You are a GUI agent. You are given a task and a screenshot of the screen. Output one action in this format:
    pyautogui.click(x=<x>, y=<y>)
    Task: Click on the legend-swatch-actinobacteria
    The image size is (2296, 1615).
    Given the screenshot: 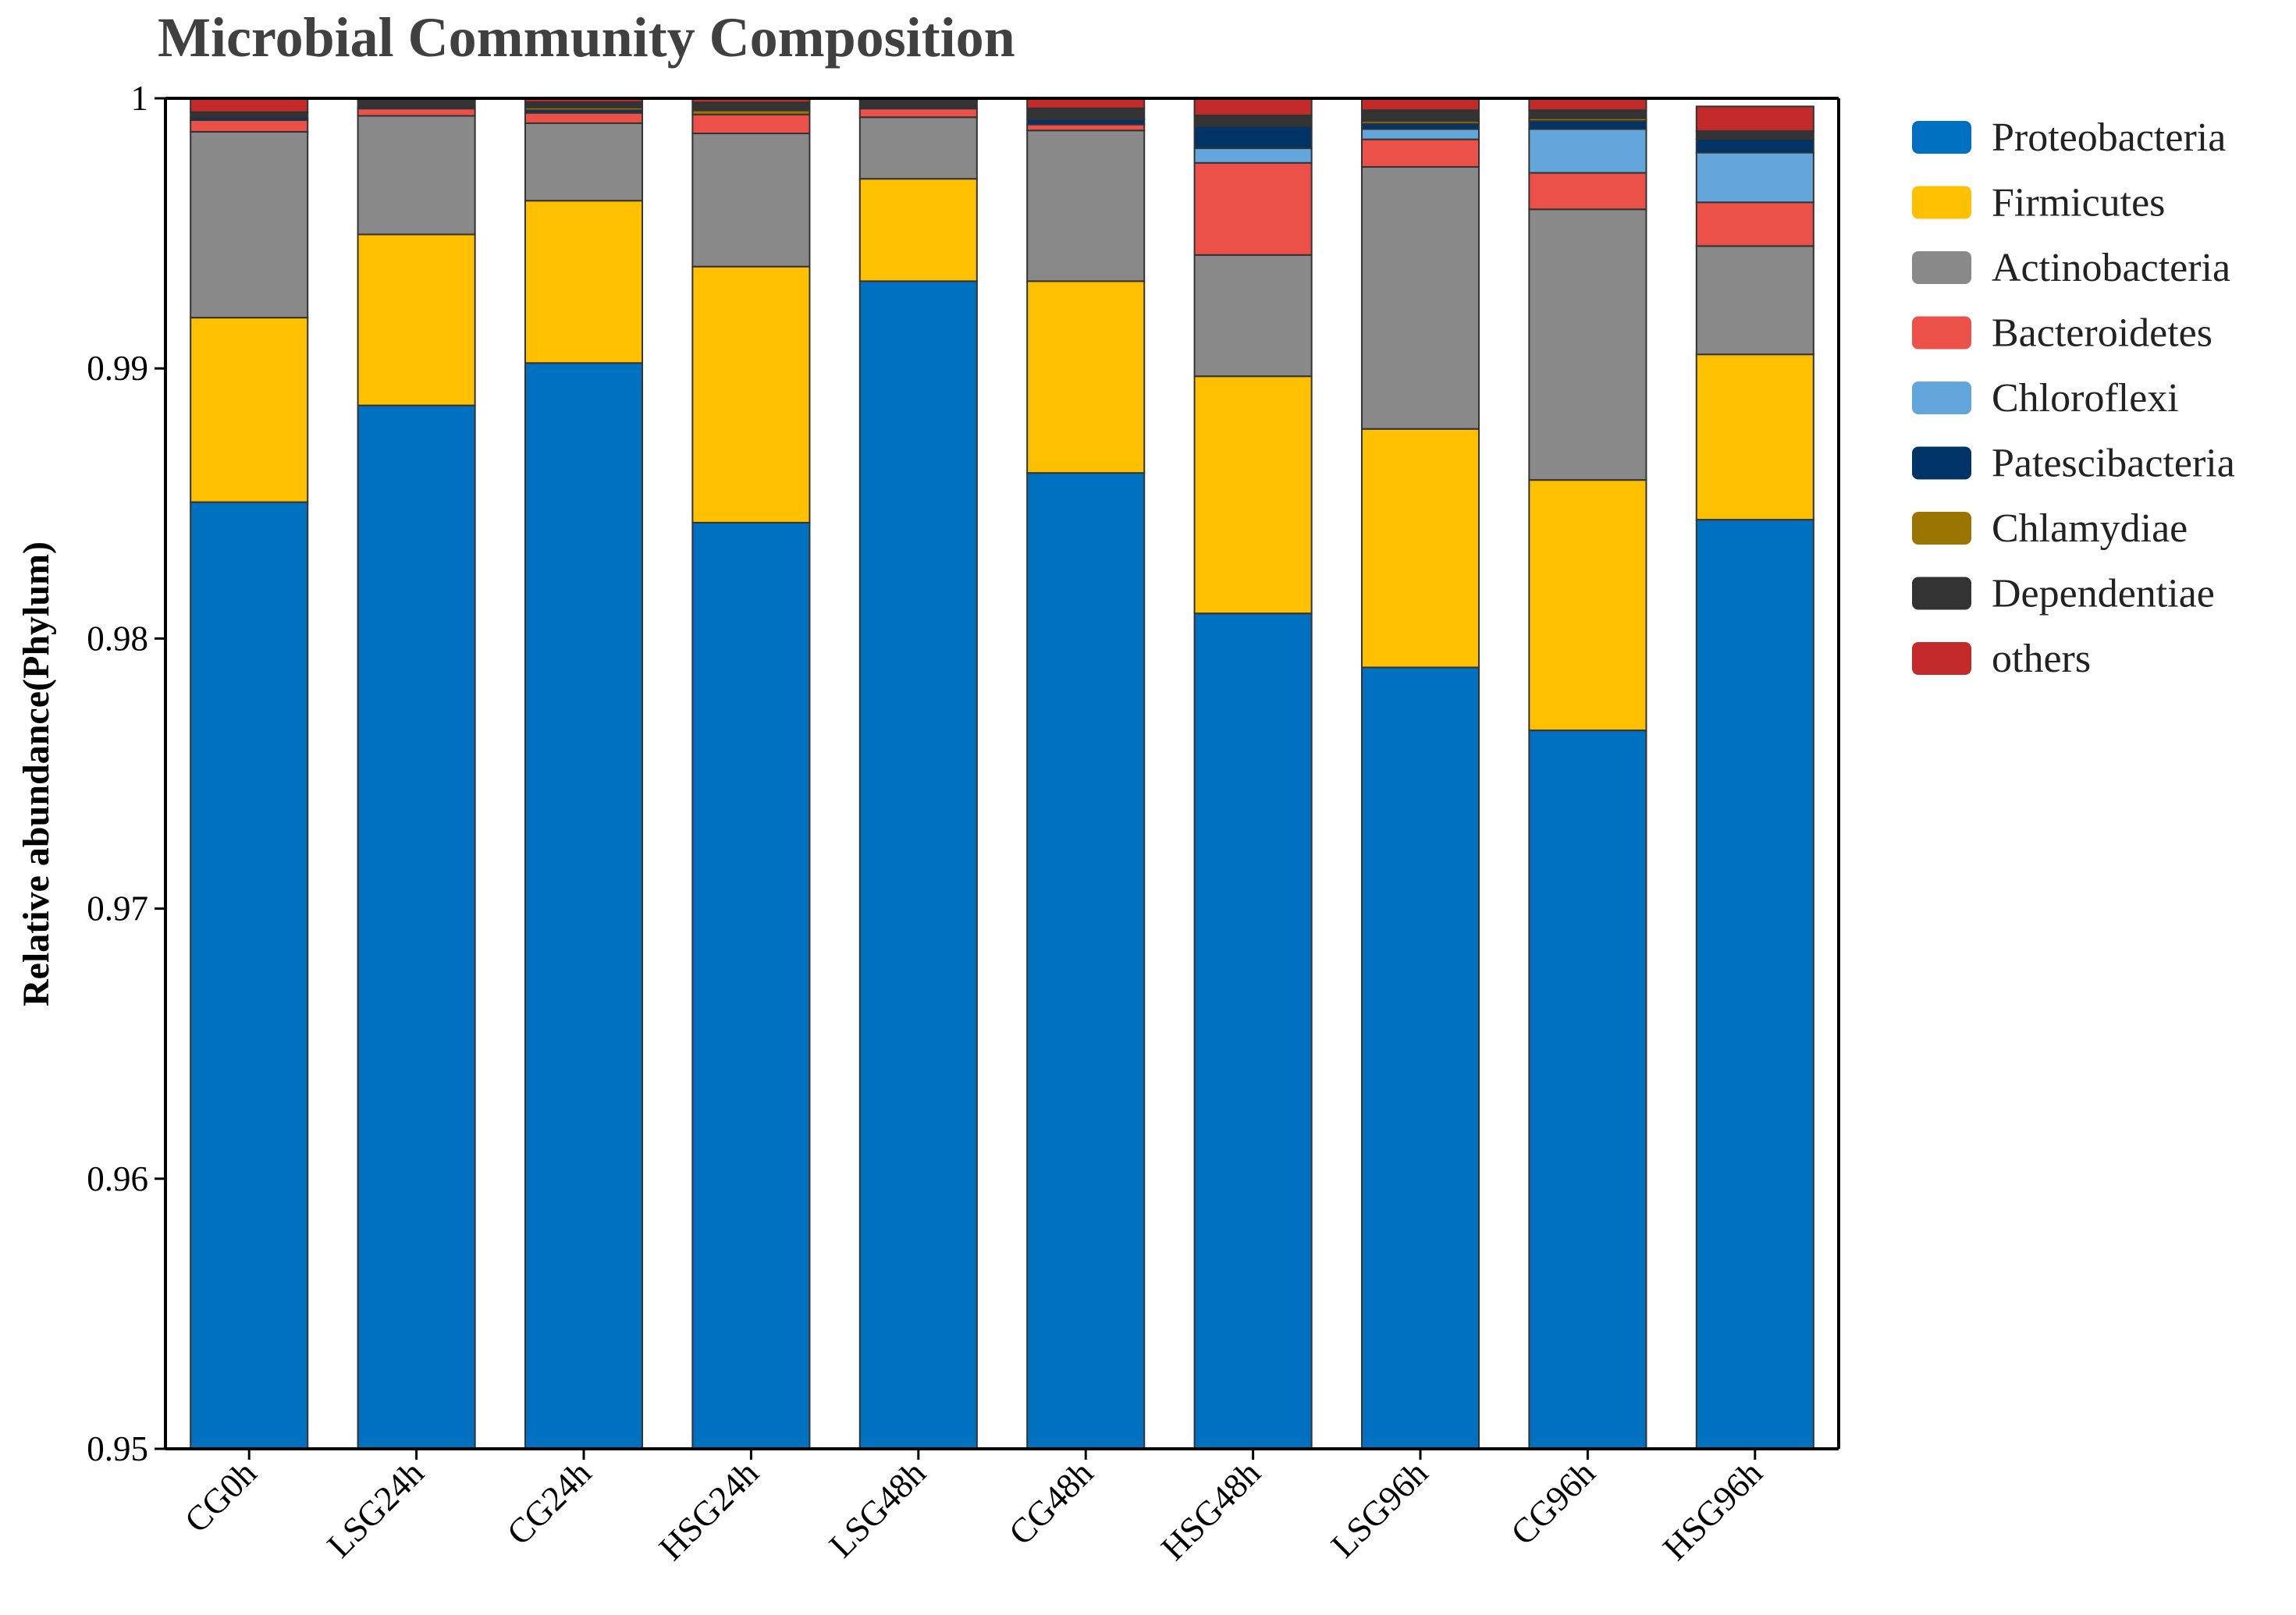 What is the action you would take?
    pyautogui.click(x=1941, y=267)
    